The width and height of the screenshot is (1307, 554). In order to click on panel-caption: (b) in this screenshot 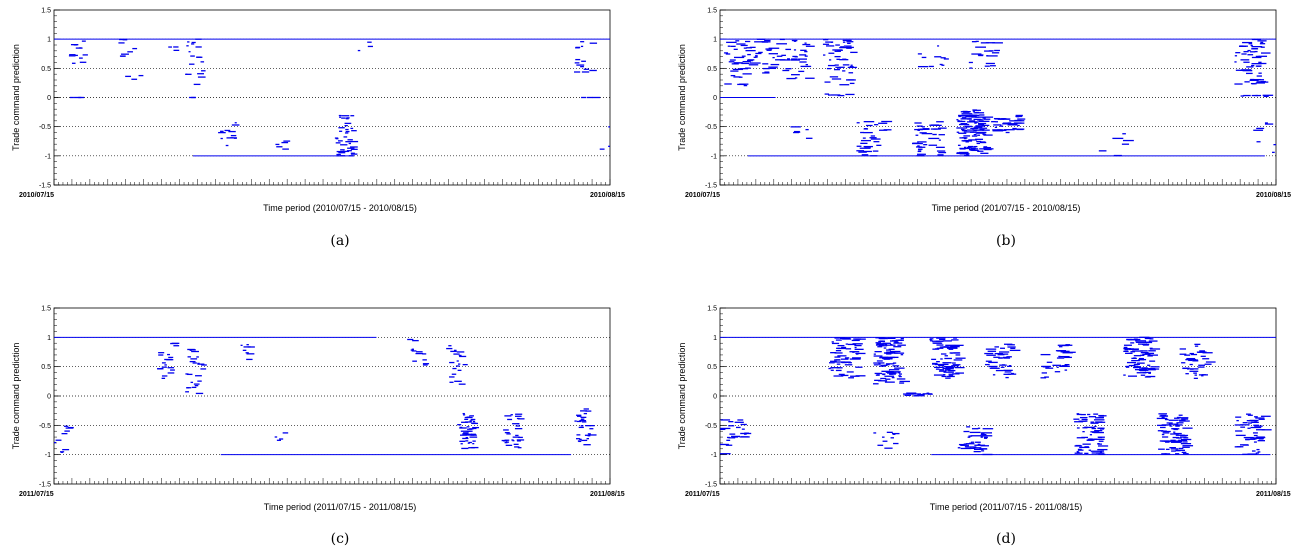, I will do `click(1006, 241)`.